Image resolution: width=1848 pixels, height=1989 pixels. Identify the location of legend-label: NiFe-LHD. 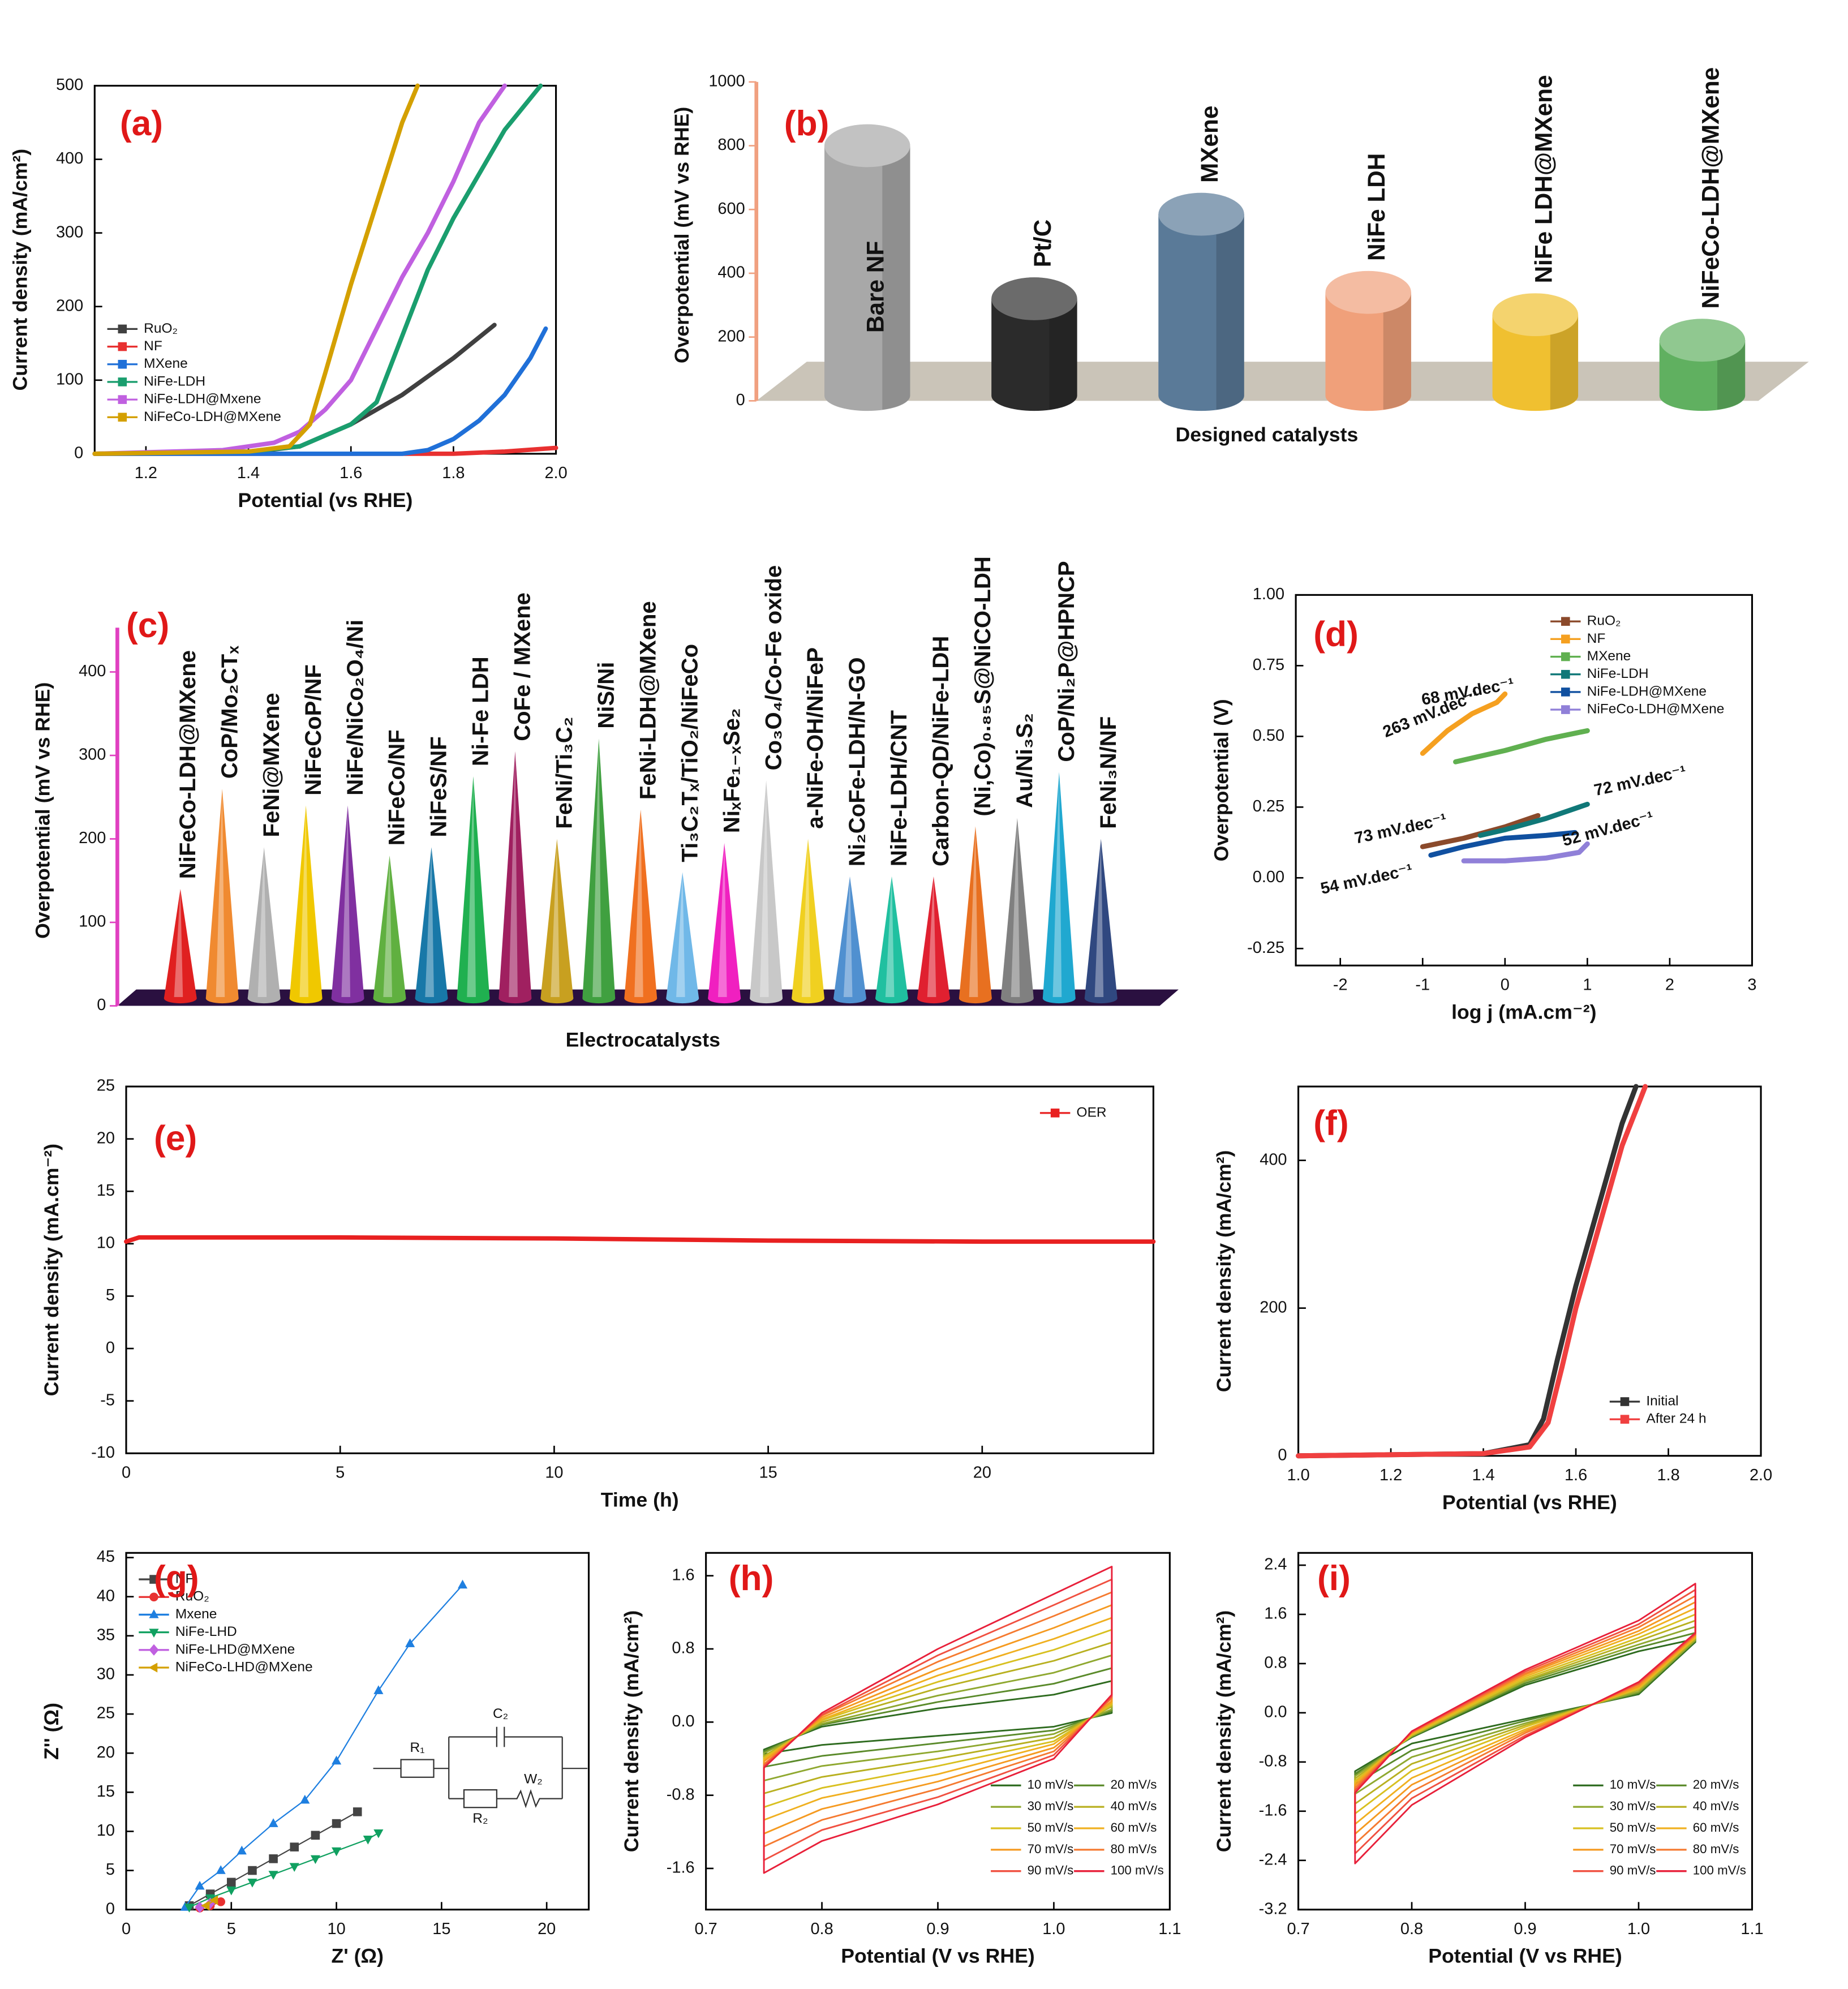
(206, 1631).